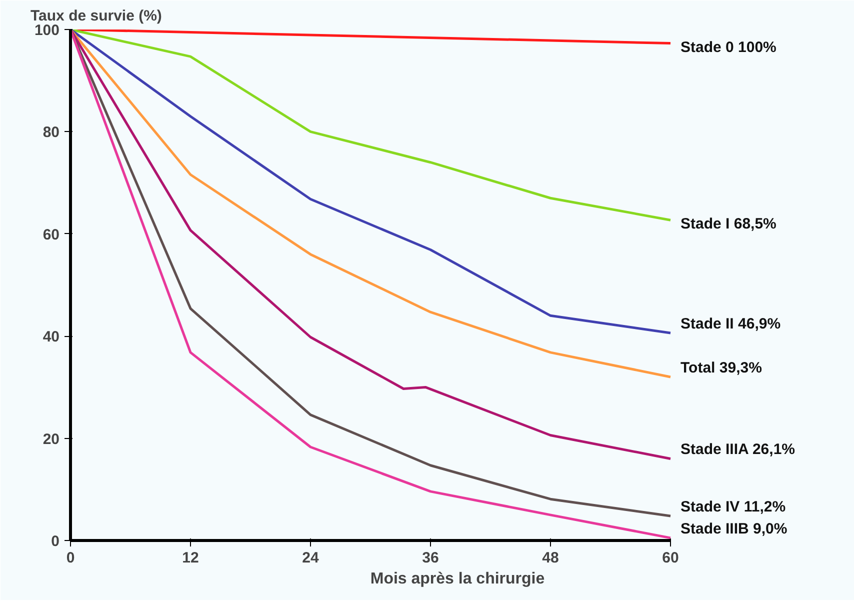  I want to click on series-label: Stade IV 11,2%, so click(733, 507).